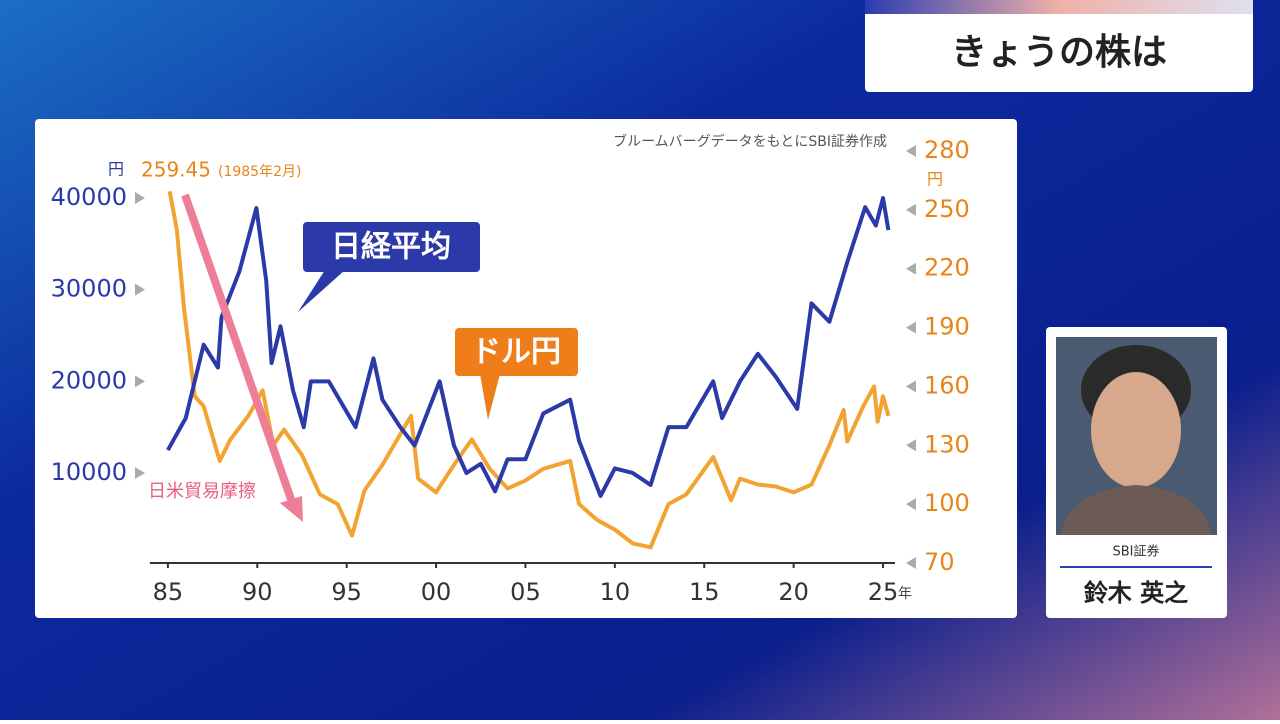 Image resolution: width=1280 pixels, height=724 pixels. What do you see at coordinates (947, 327) in the screenshot?
I see `y2-tick-label: 190` at bounding box center [947, 327].